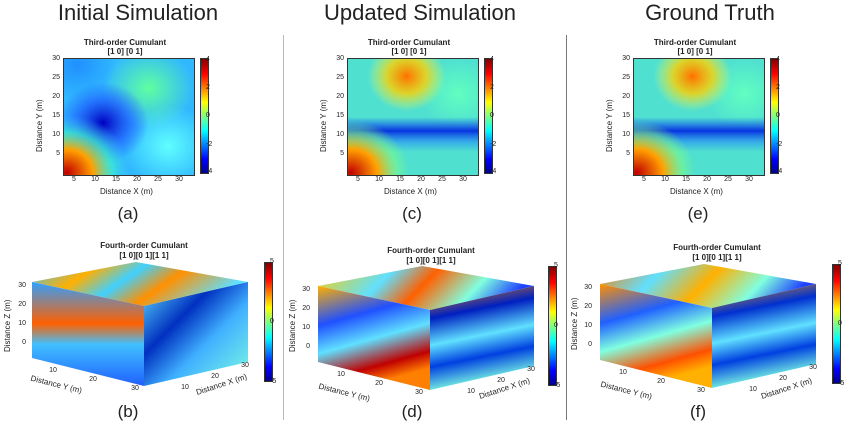  Describe the element at coordinates (626, 115) in the screenshot. I see `y-tick: 15` at that location.